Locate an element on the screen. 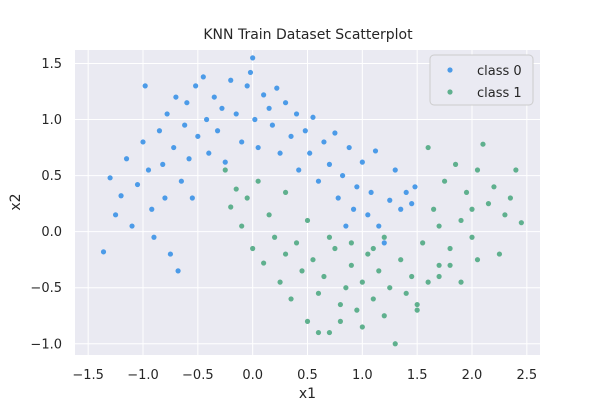  legend-label-class-0: class 0 is located at coordinates (499, 71).